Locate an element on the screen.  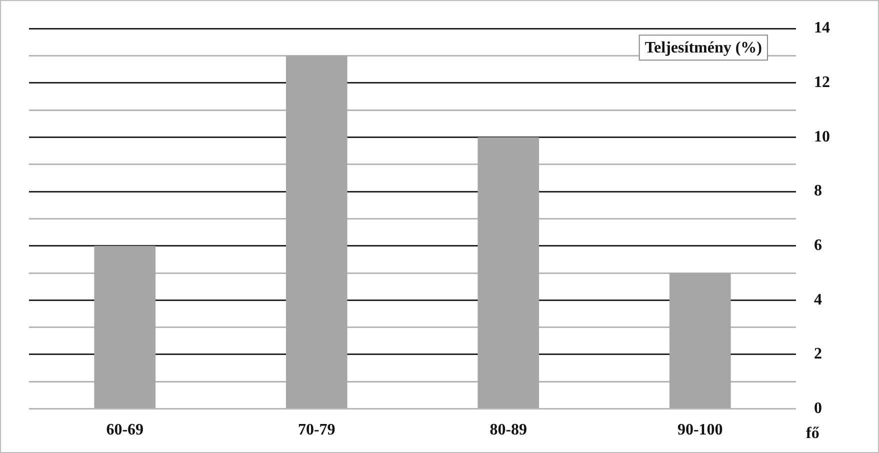
x-tick-label: 90-100 is located at coordinates (700, 430).